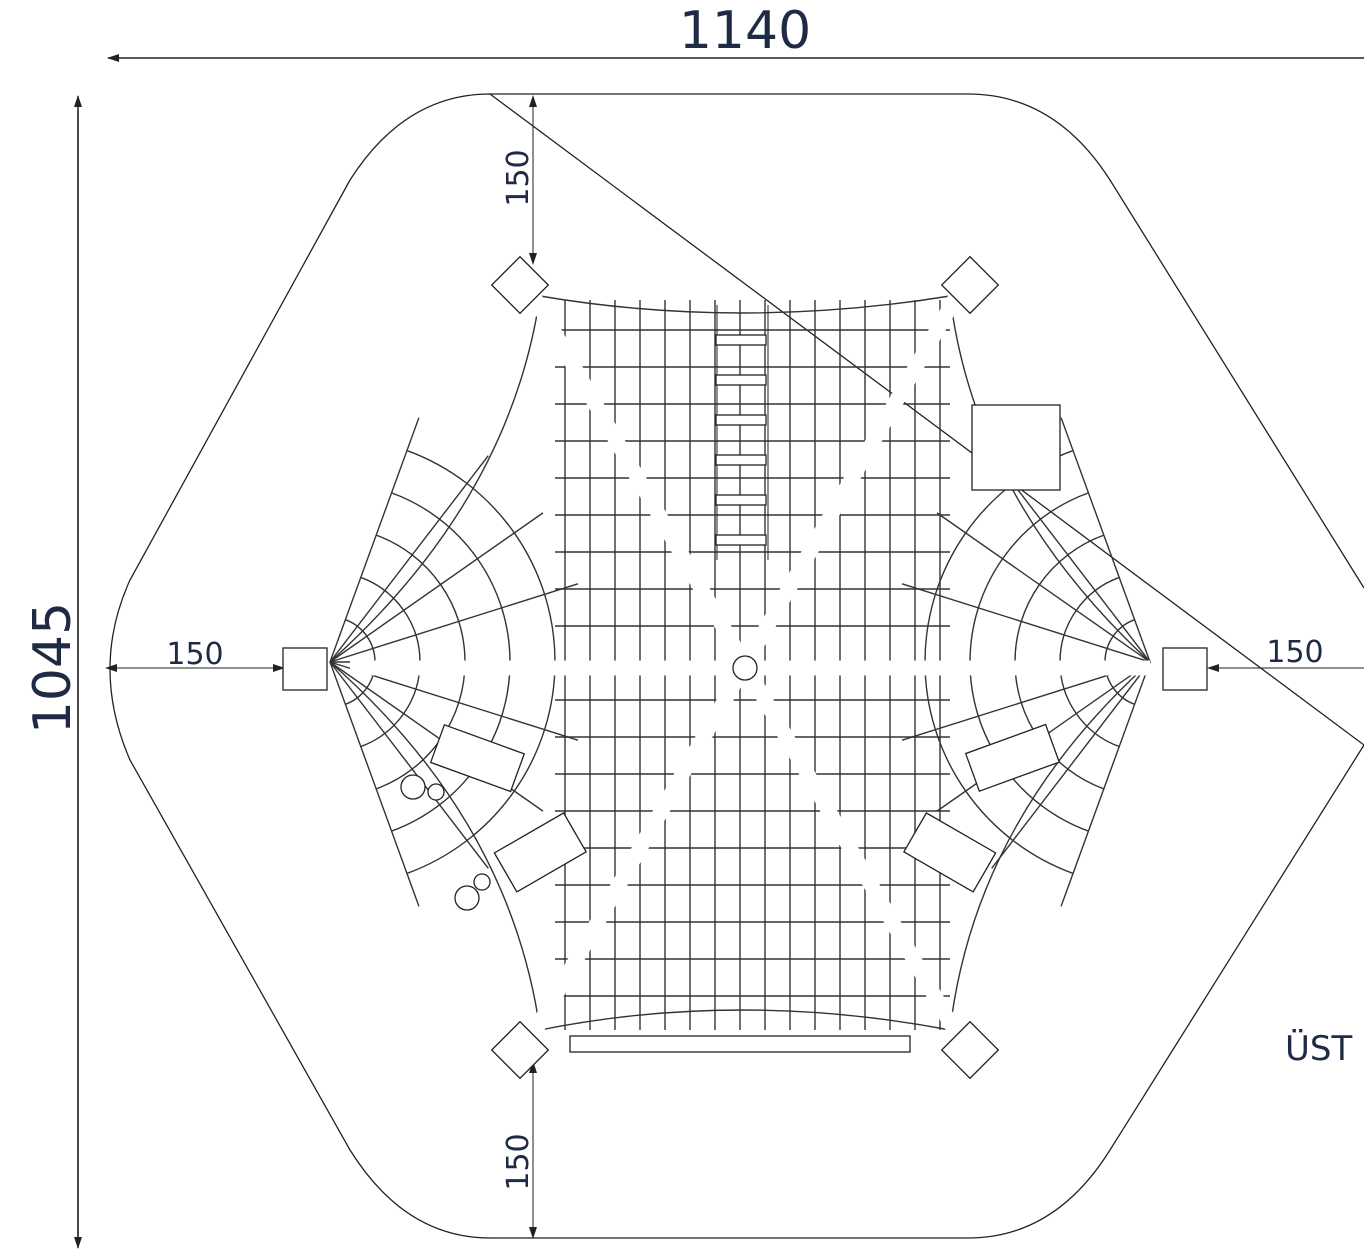  I want to click on clearance-left-label: 150, so click(194, 654).